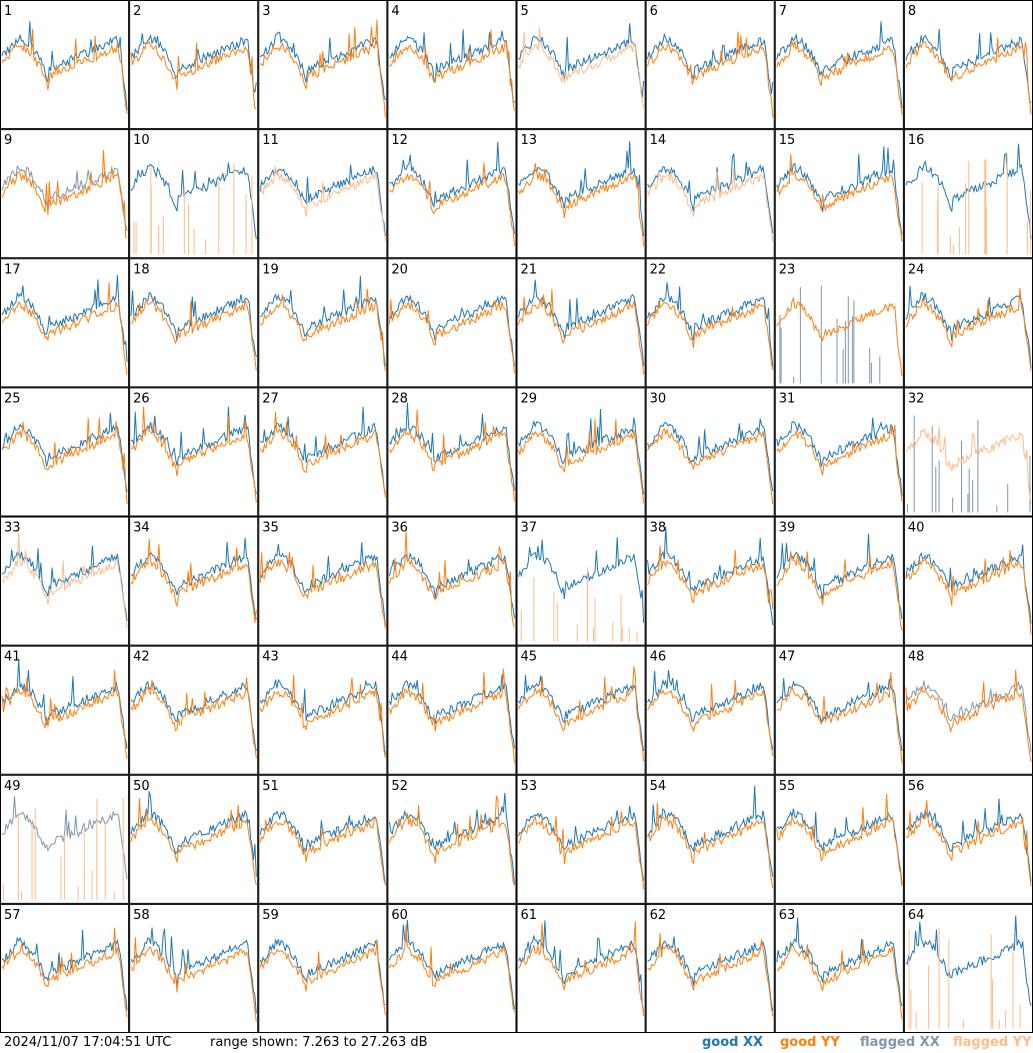  I want to click on panel-label: 4, so click(395, 11).